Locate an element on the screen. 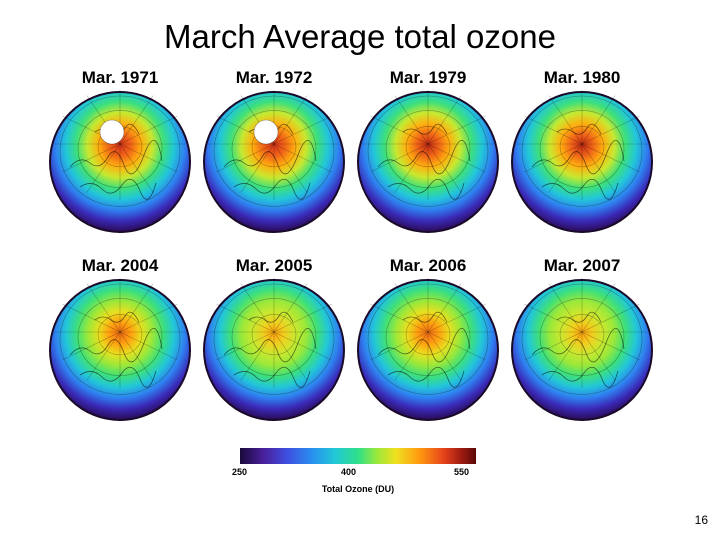 The width and height of the screenshot is (720, 540). ozone-map-panel: Mar. 1980 is located at coordinates (582, 153).